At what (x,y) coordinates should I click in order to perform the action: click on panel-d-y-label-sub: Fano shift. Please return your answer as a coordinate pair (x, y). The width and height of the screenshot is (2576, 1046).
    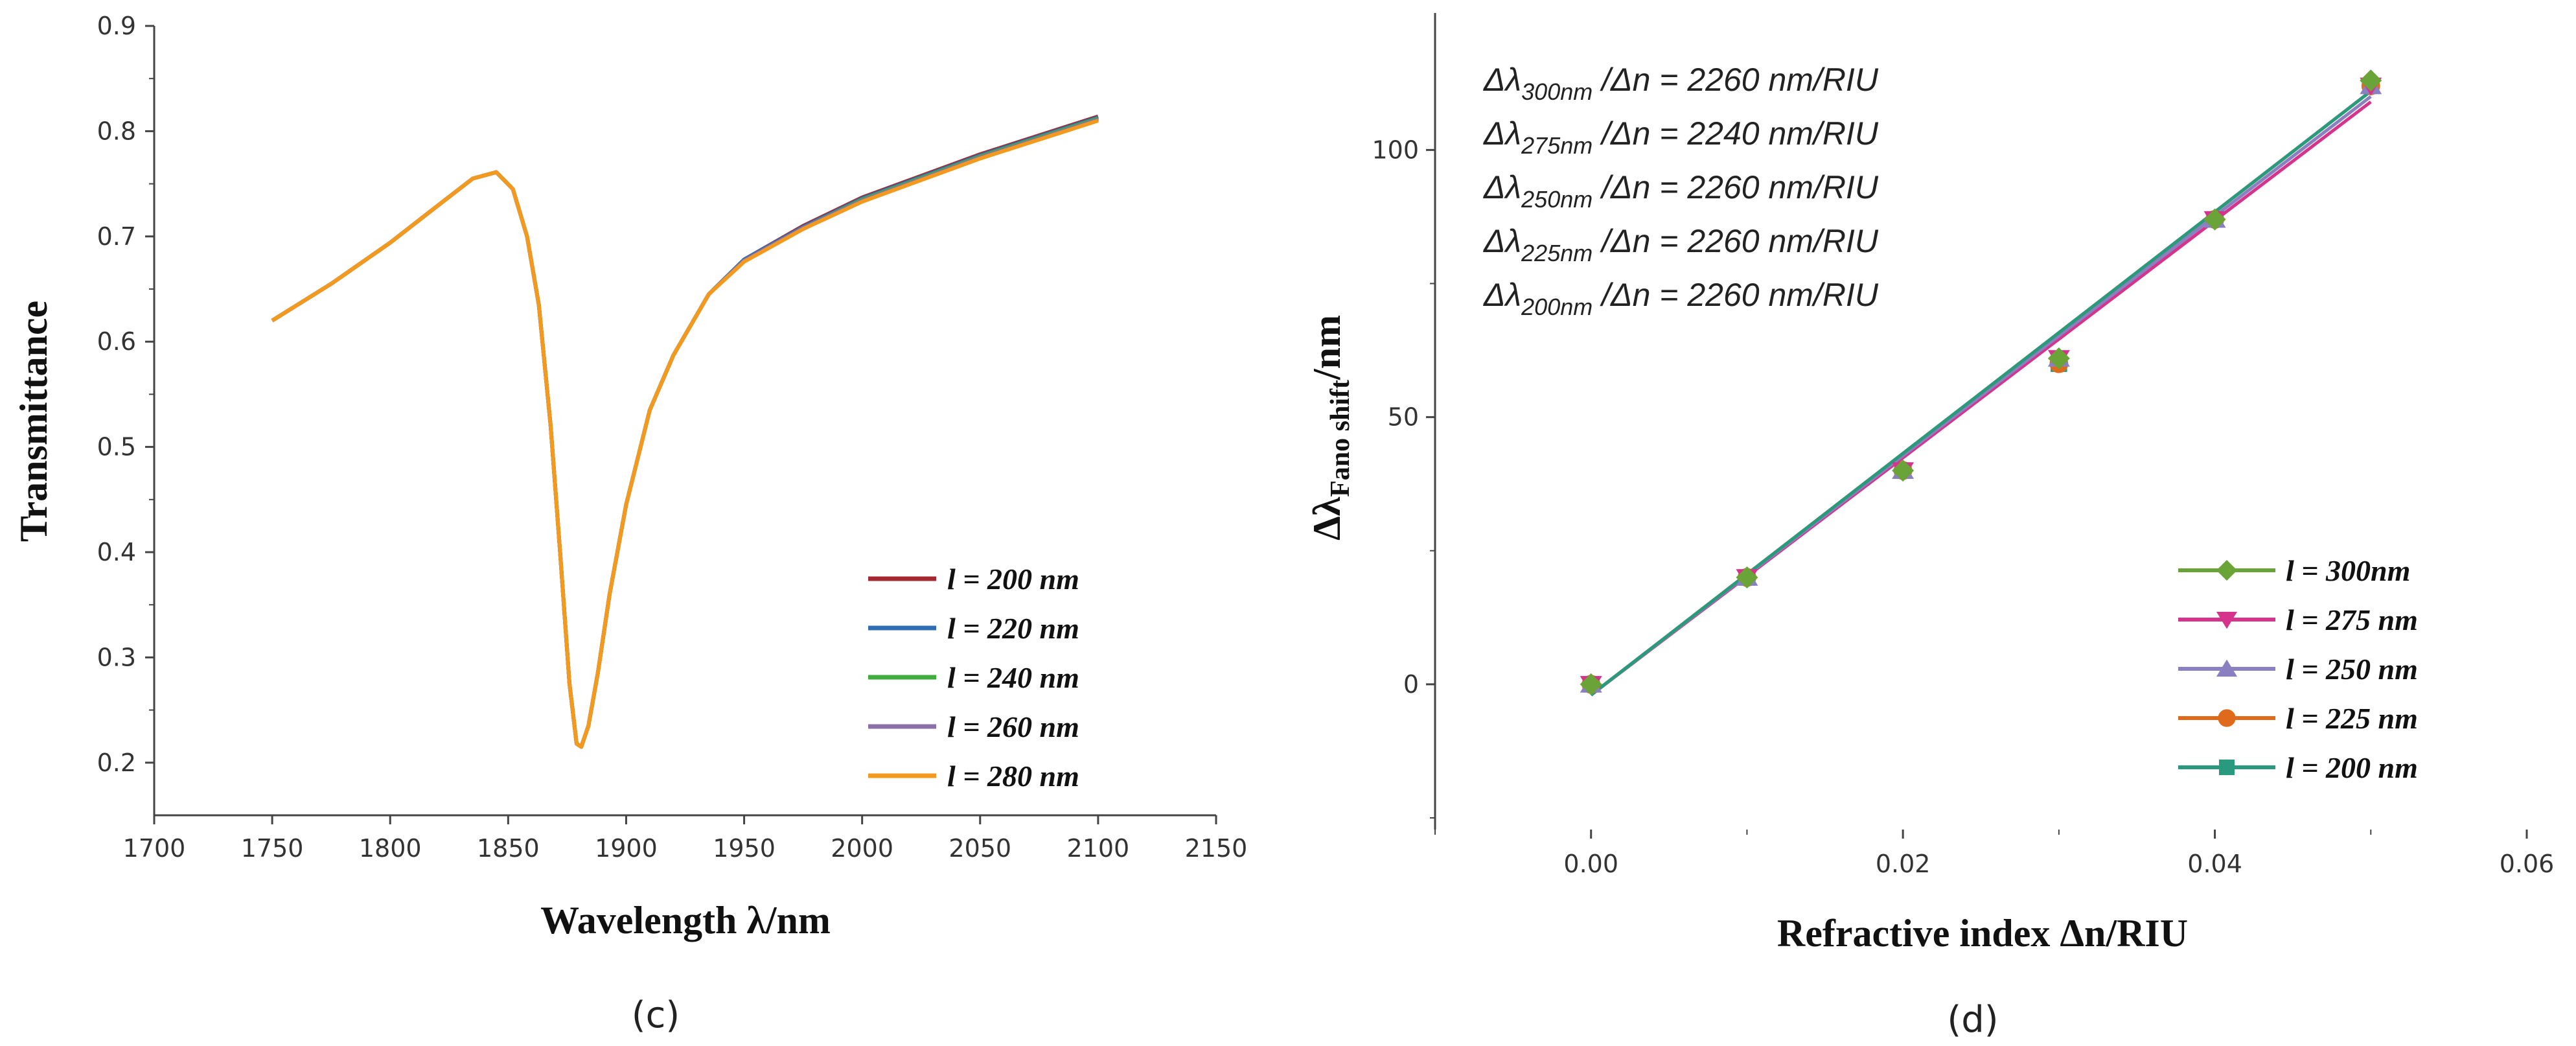
    Looking at the image, I should click on (1340, 438).